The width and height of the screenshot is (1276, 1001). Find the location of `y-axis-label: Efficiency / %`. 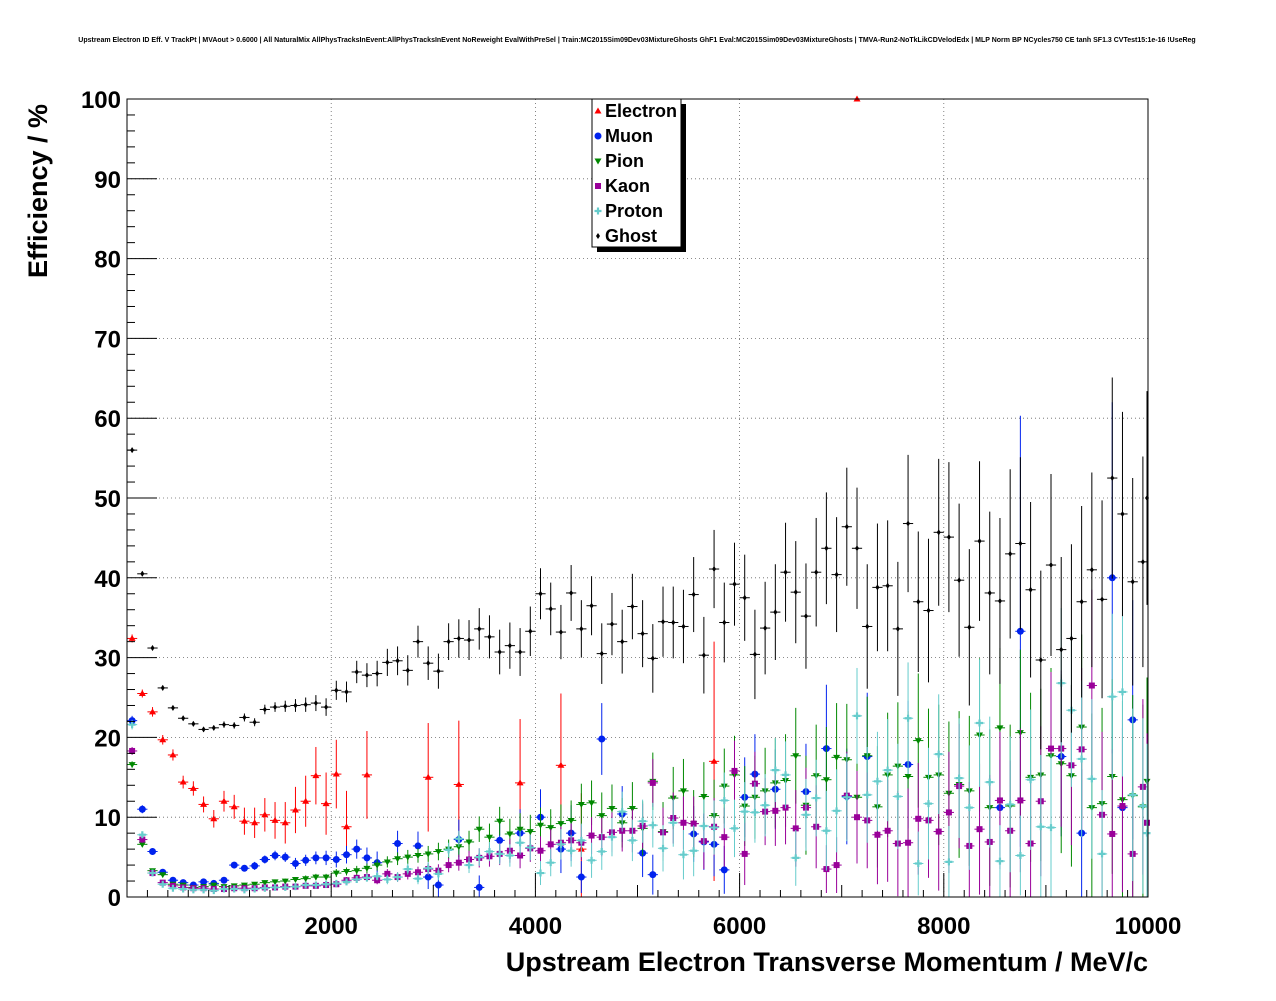

y-axis-label: Efficiency / % is located at coordinates (38, 191).